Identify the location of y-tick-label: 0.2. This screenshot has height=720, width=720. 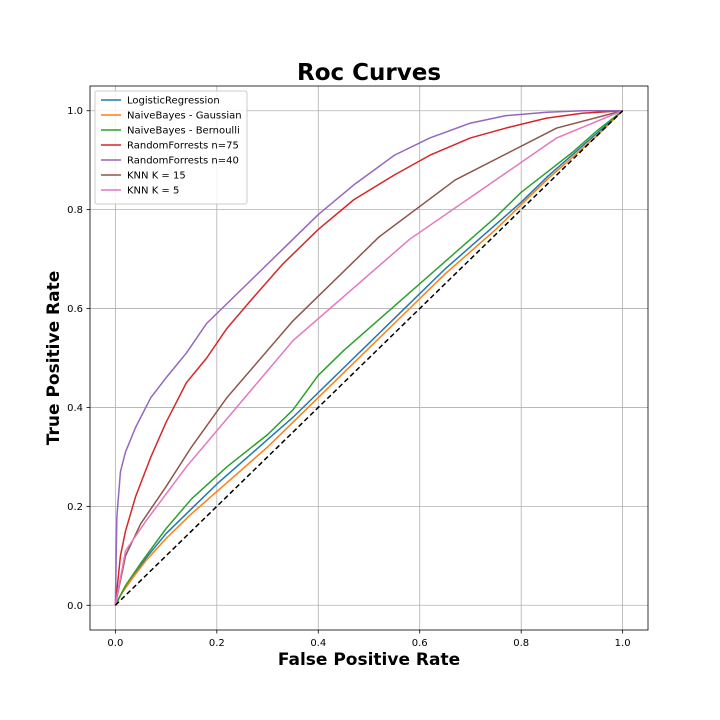
(75, 507).